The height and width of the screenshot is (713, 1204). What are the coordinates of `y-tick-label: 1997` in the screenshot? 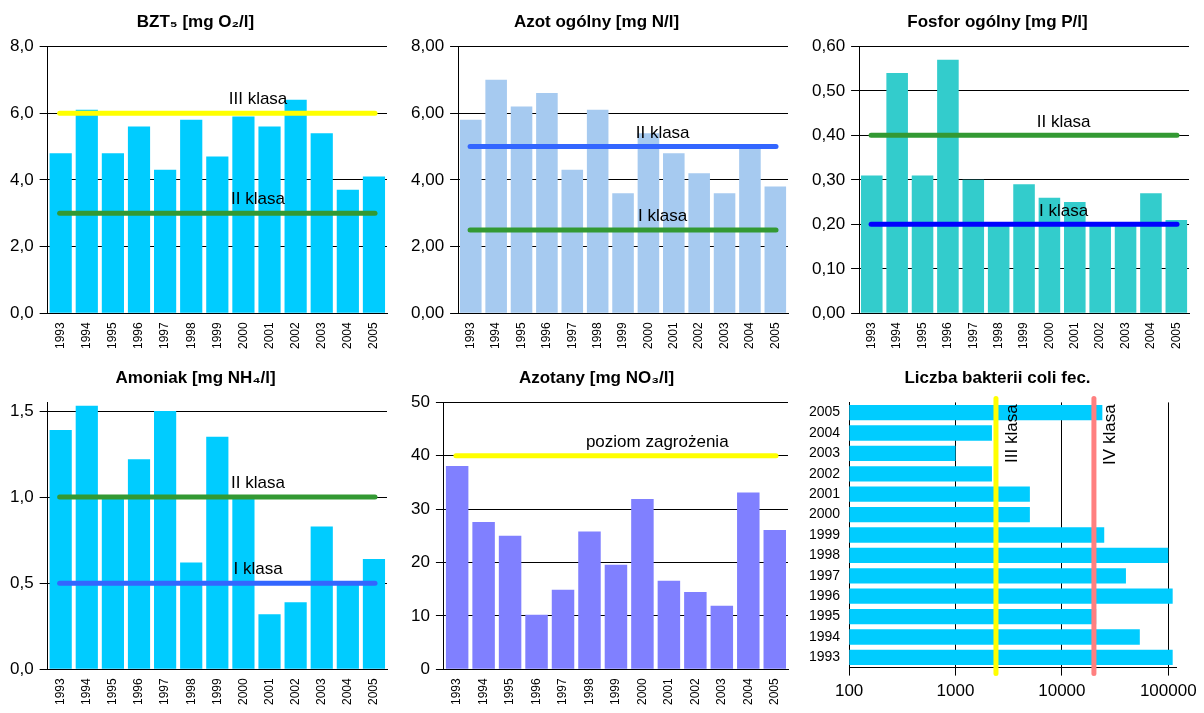 It's located at (824, 574).